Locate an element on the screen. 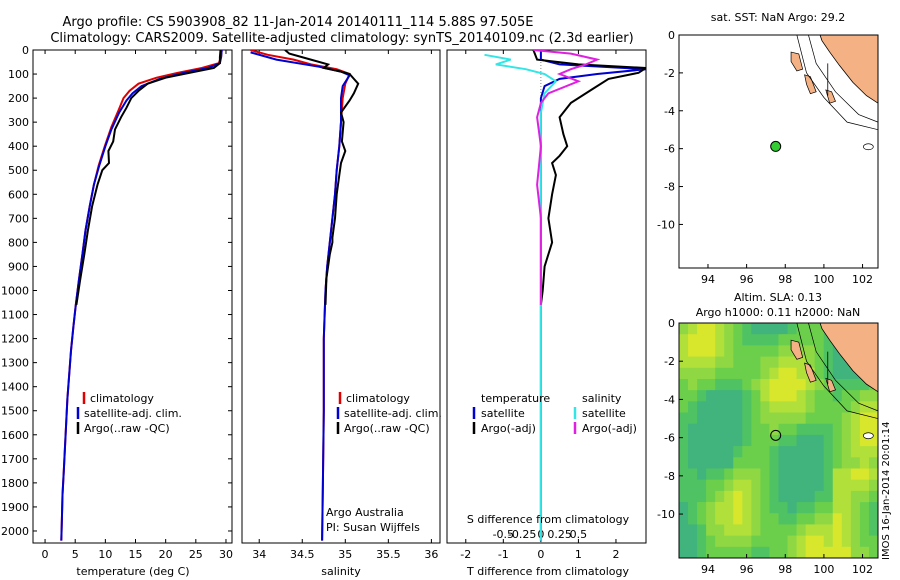 The image size is (900, 580). series-line-satellite is located at coordinates (592, 295).